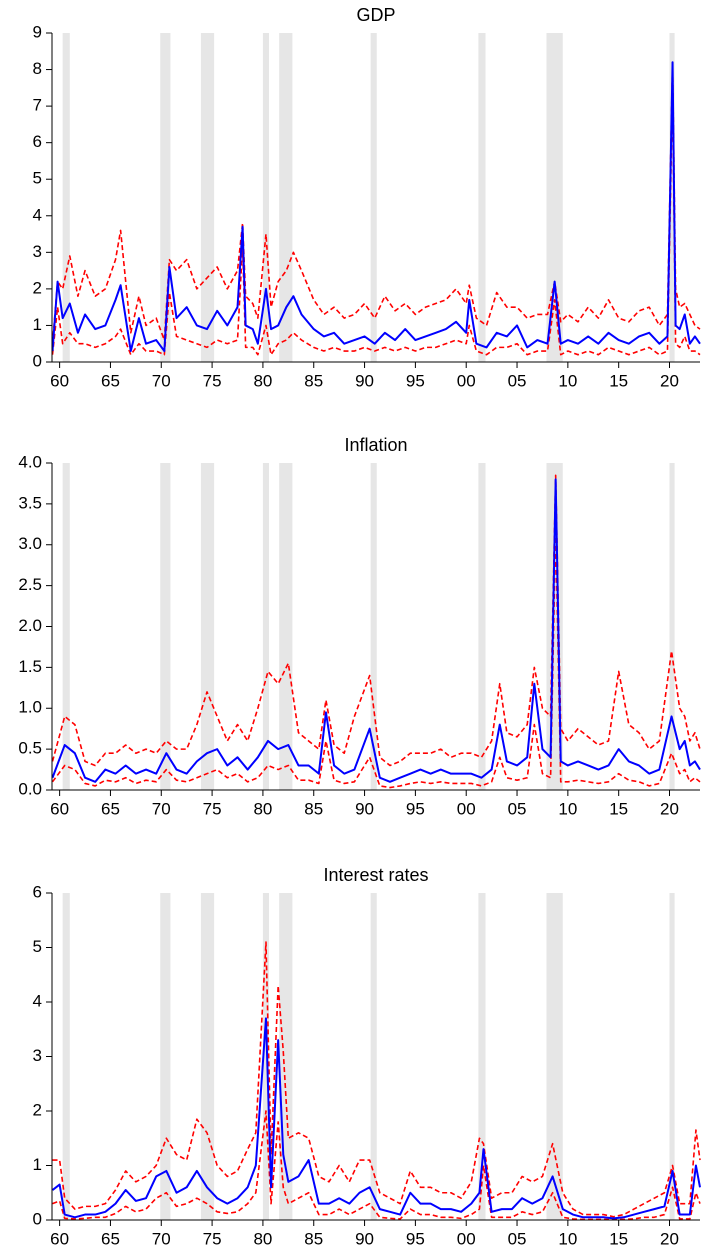 This screenshot has width=701, height=1259. Describe the element at coordinates (376, 1165) in the screenshot. I see `band-line` at that location.